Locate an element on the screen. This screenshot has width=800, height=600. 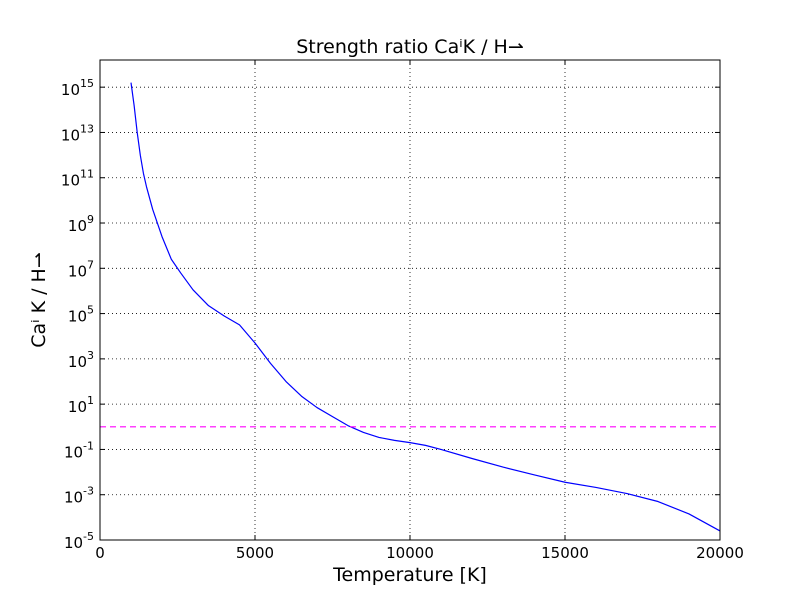
y-tick-label-exponent: 9 is located at coordinates (90, 219).